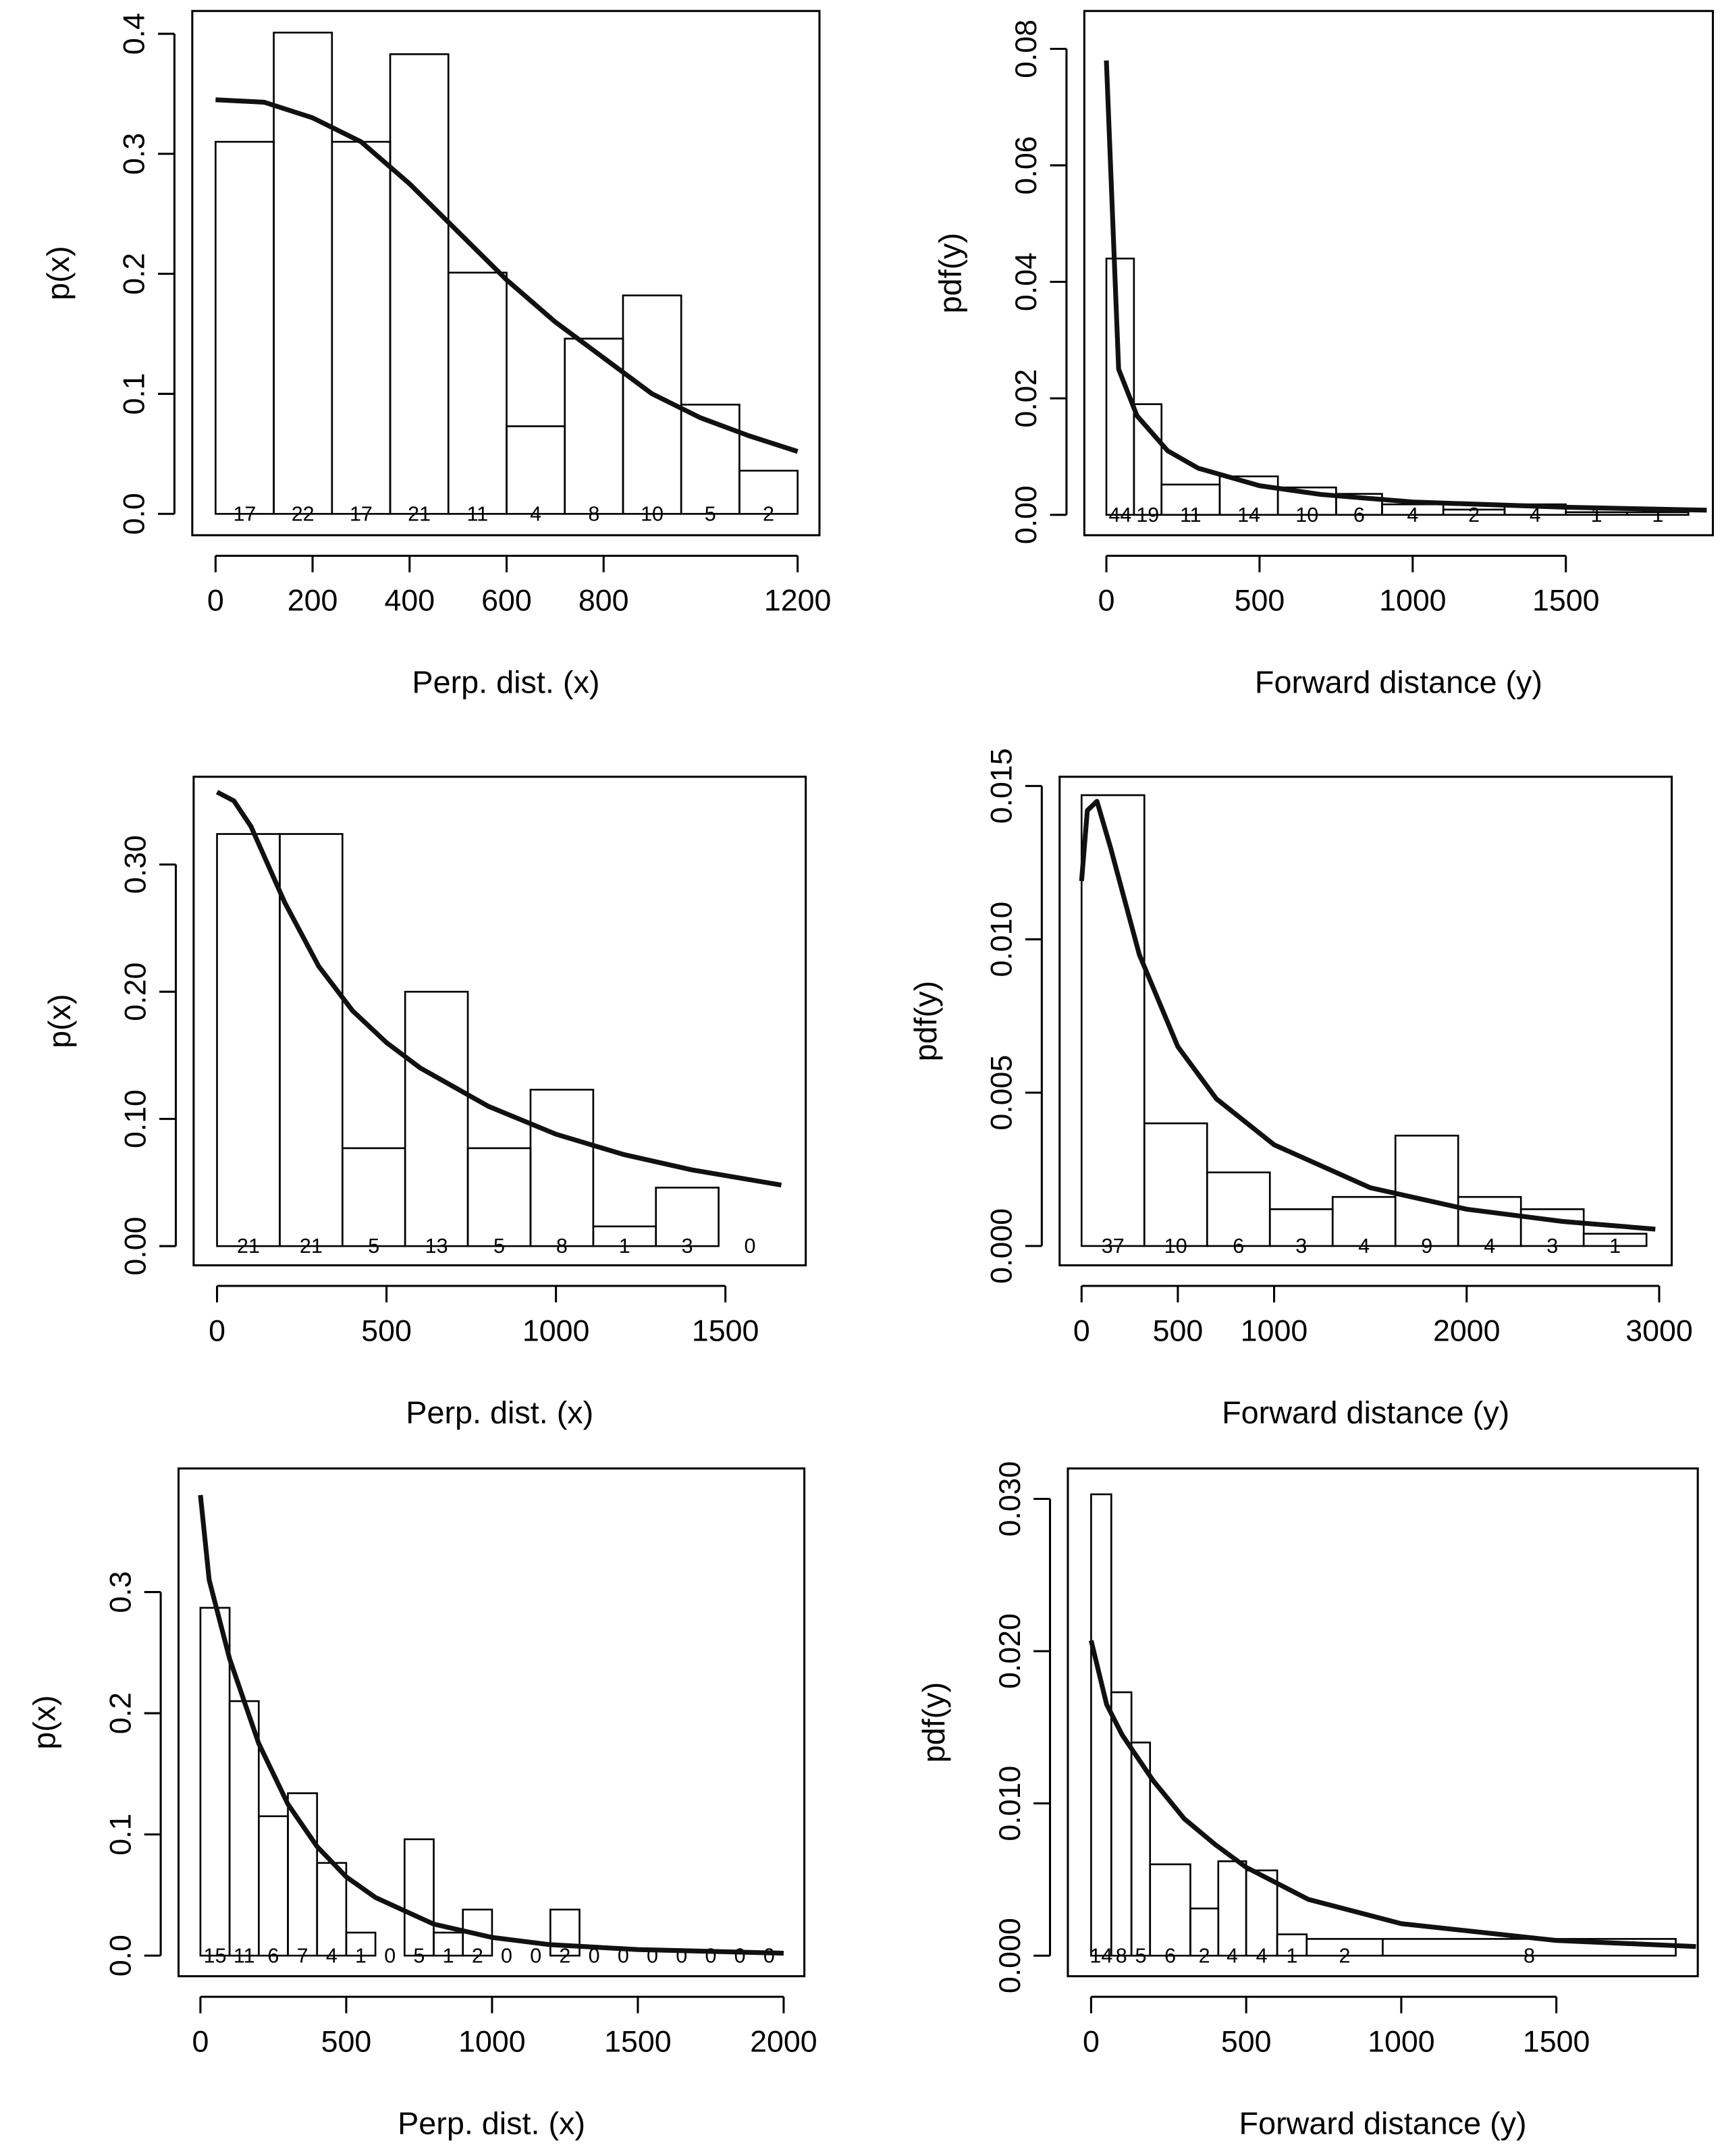 Image resolution: width=1724 pixels, height=2156 pixels. What do you see at coordinates (215, 1955) in the screenshot?
I see `bar-count: 15` at bounding box center [215, 1955].